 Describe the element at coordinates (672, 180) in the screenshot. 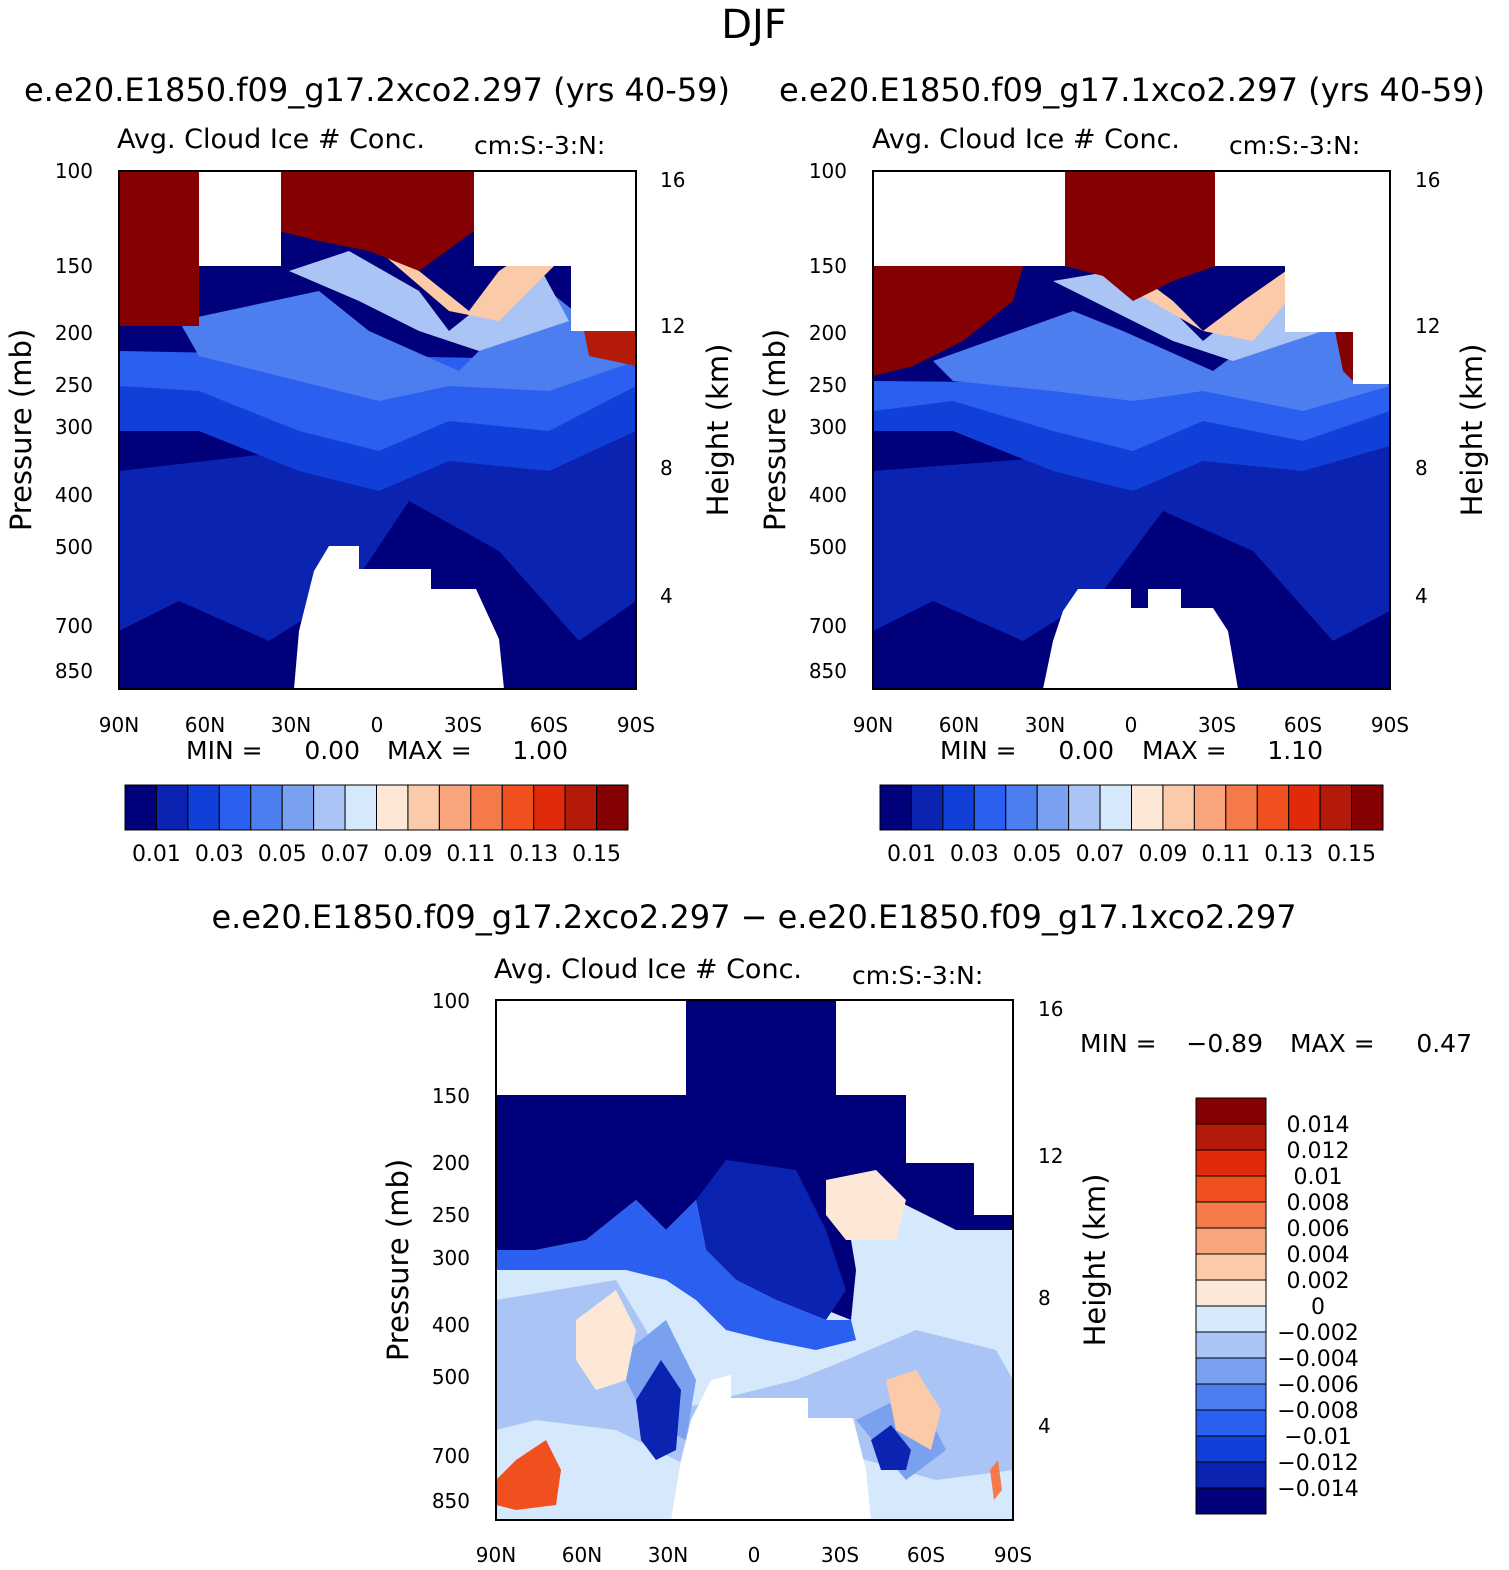

I see `panel-a-hgt-16: 16` at that location.